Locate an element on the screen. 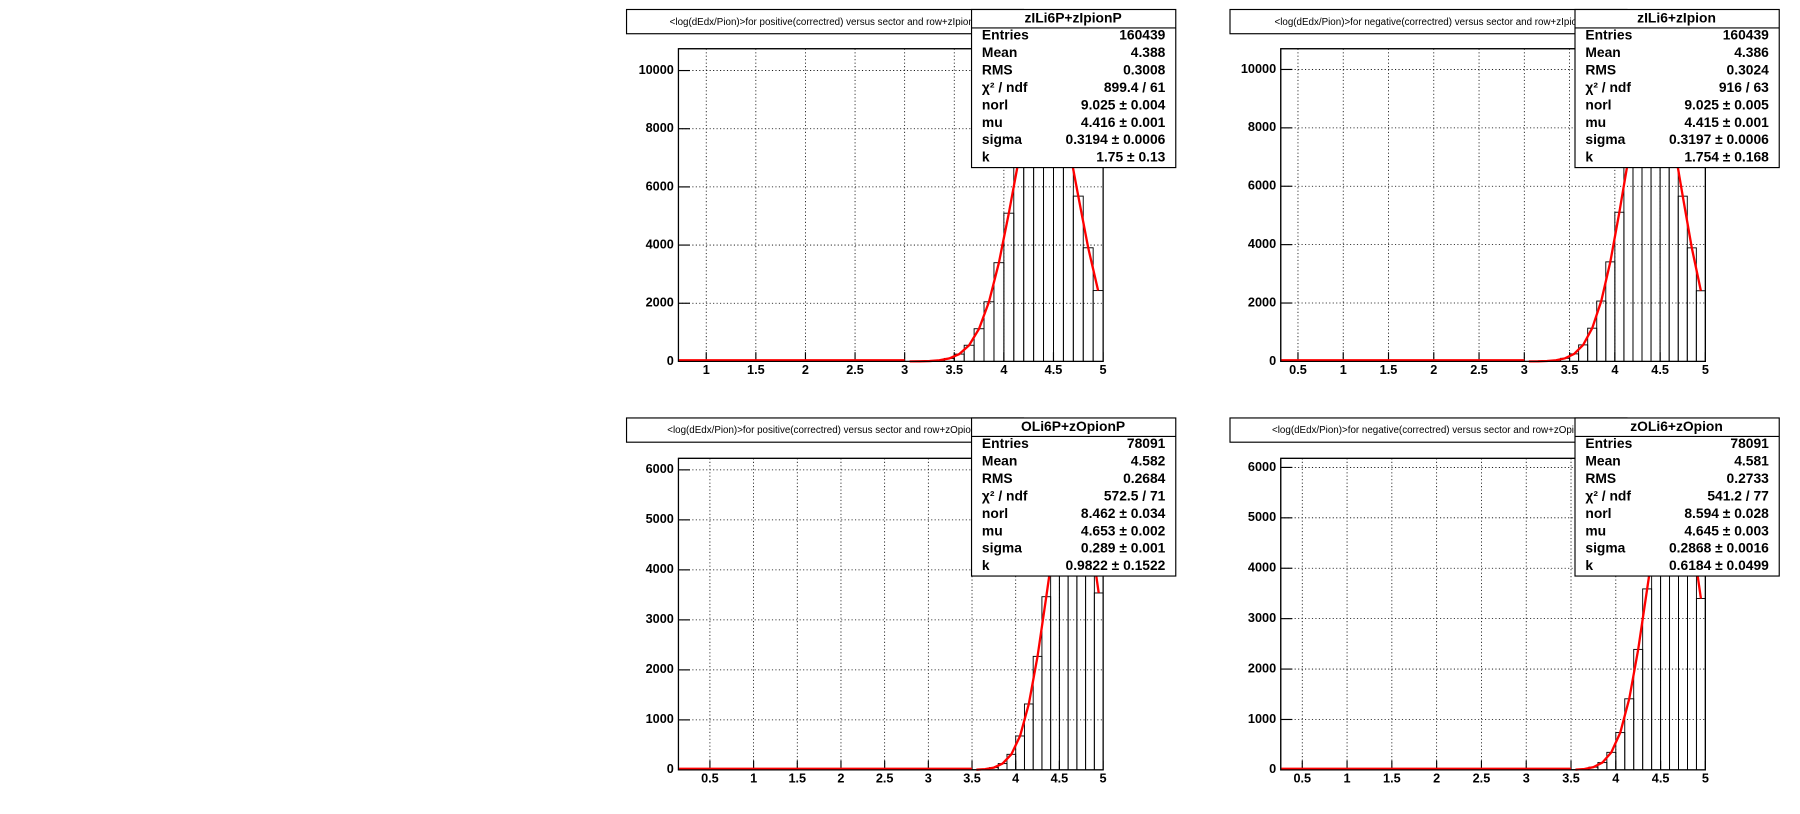  stats-value: 160439 is located at coordinates (1142, 35).